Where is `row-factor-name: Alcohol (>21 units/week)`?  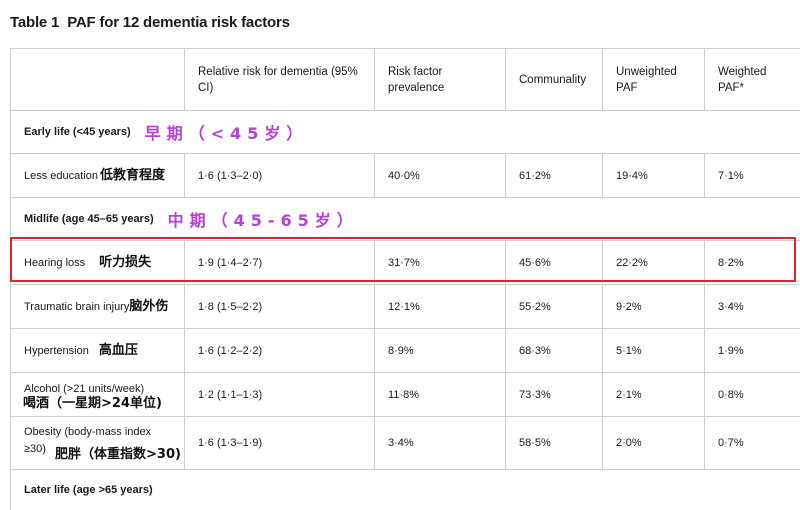
row-factor-name: Alcohol (>21 units/week) is located at coordinates (84, 389).